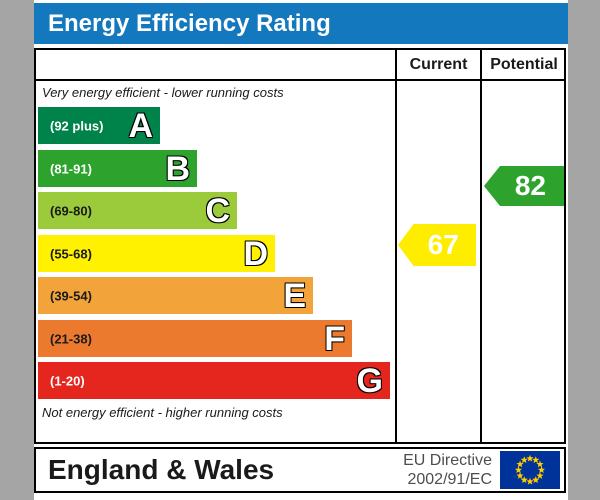 This screenshot has height=500, width=600. What do you see at coordinates (71, 168) in the screenshot?
I see `band-b-range: (81-91)` at bounding box center [71, 168].